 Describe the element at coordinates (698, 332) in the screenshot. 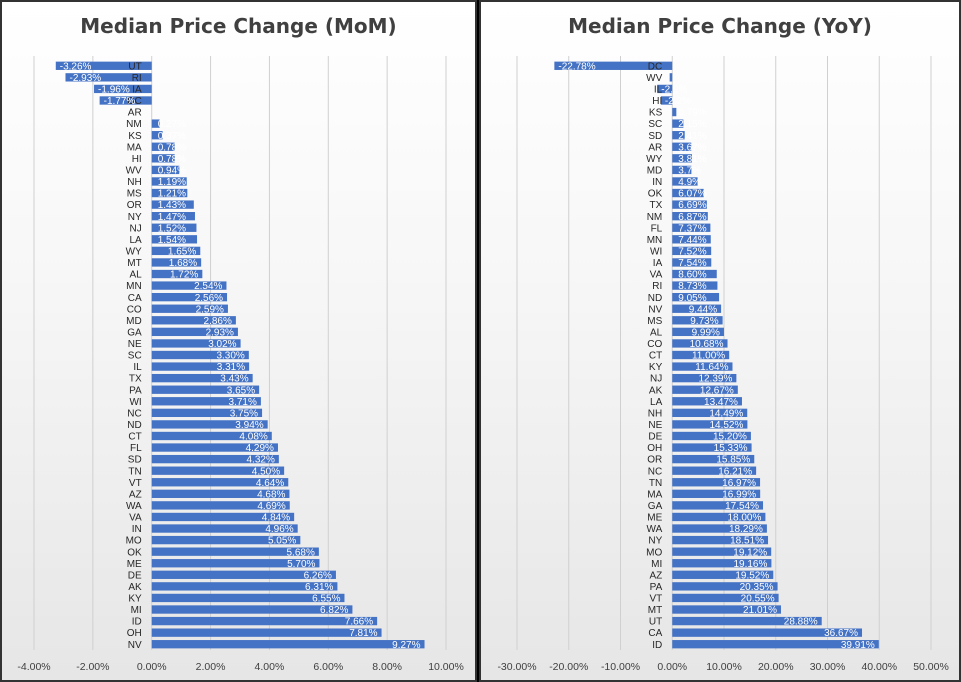

I see `yoy-bar-al` at that location.